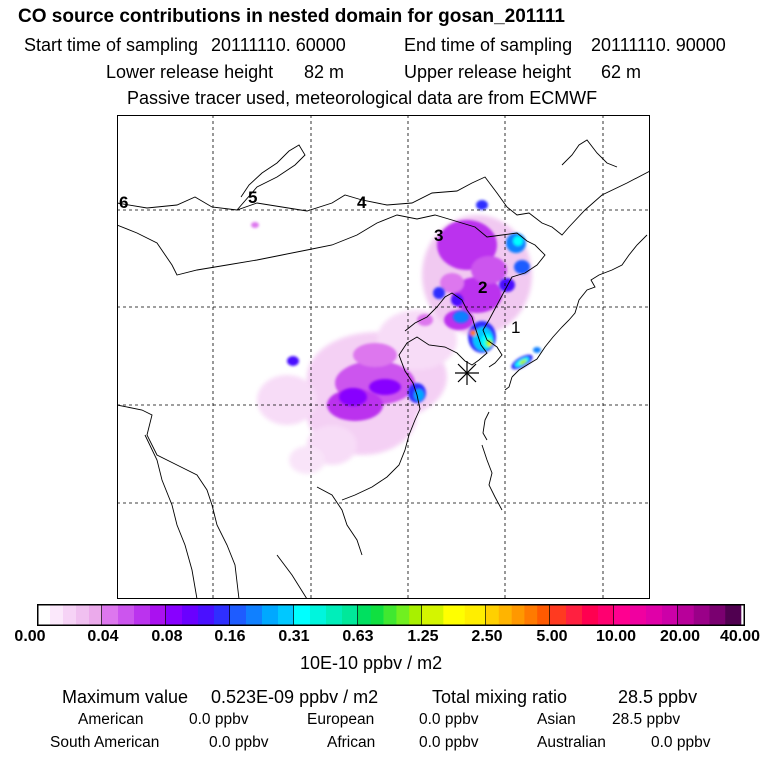 The image size is (768, 768). I want to click on max-value: 0.523E-09 ppbv / m2, so click(295, 697).